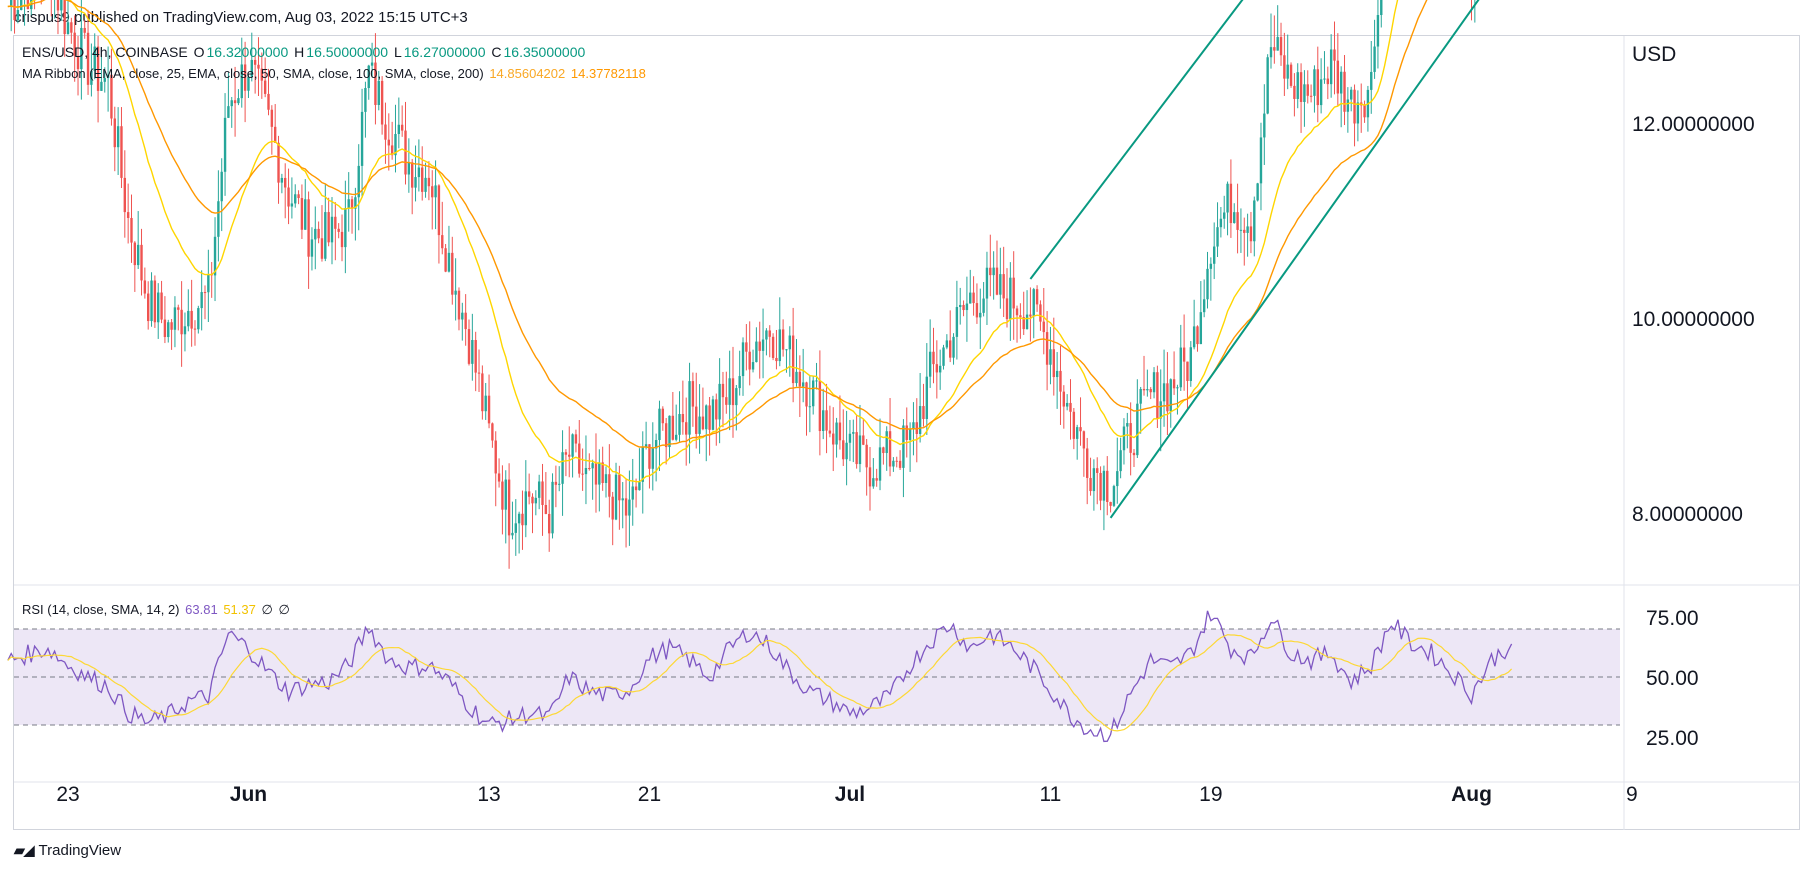  I want to click on high-label: H, so click(299, 52).